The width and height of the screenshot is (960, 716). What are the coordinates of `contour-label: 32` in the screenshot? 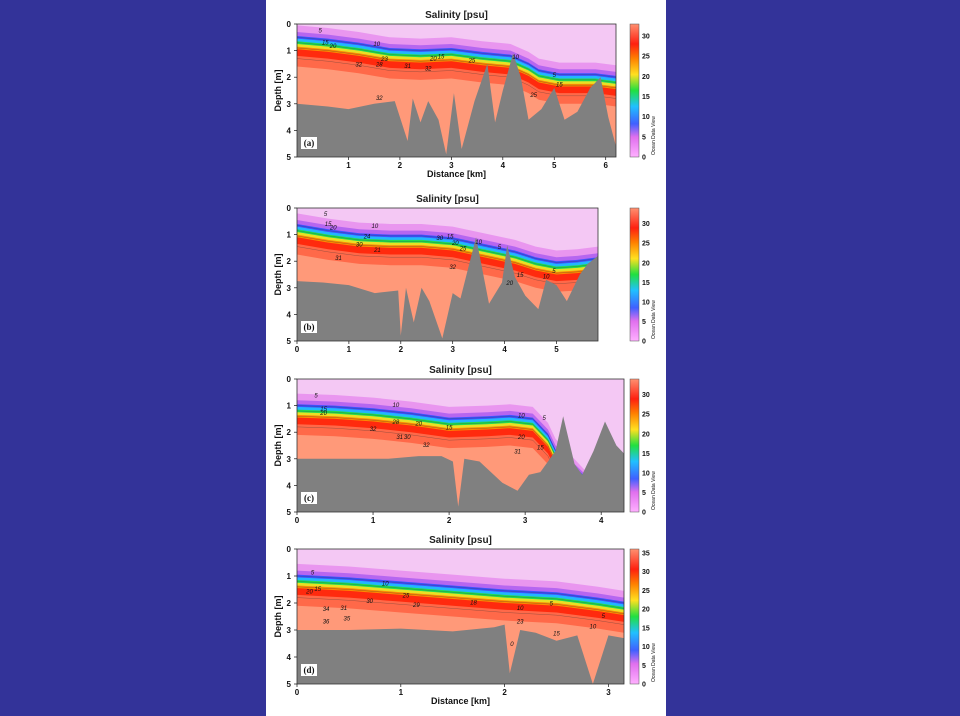 It's located at (428, 70).